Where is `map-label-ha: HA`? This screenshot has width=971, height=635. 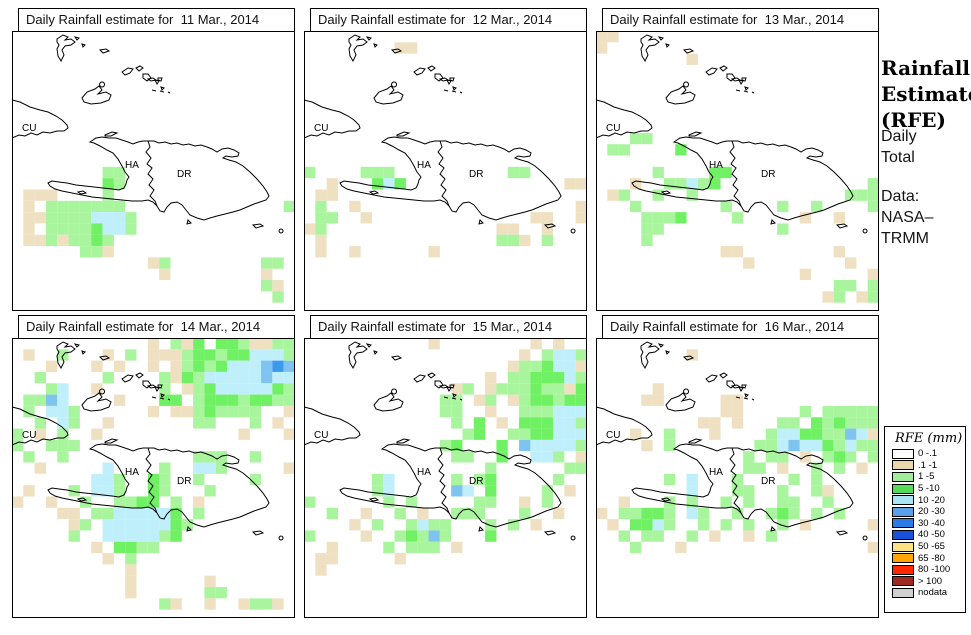
map-label-ha: HA is located at coordinates (716, 165).